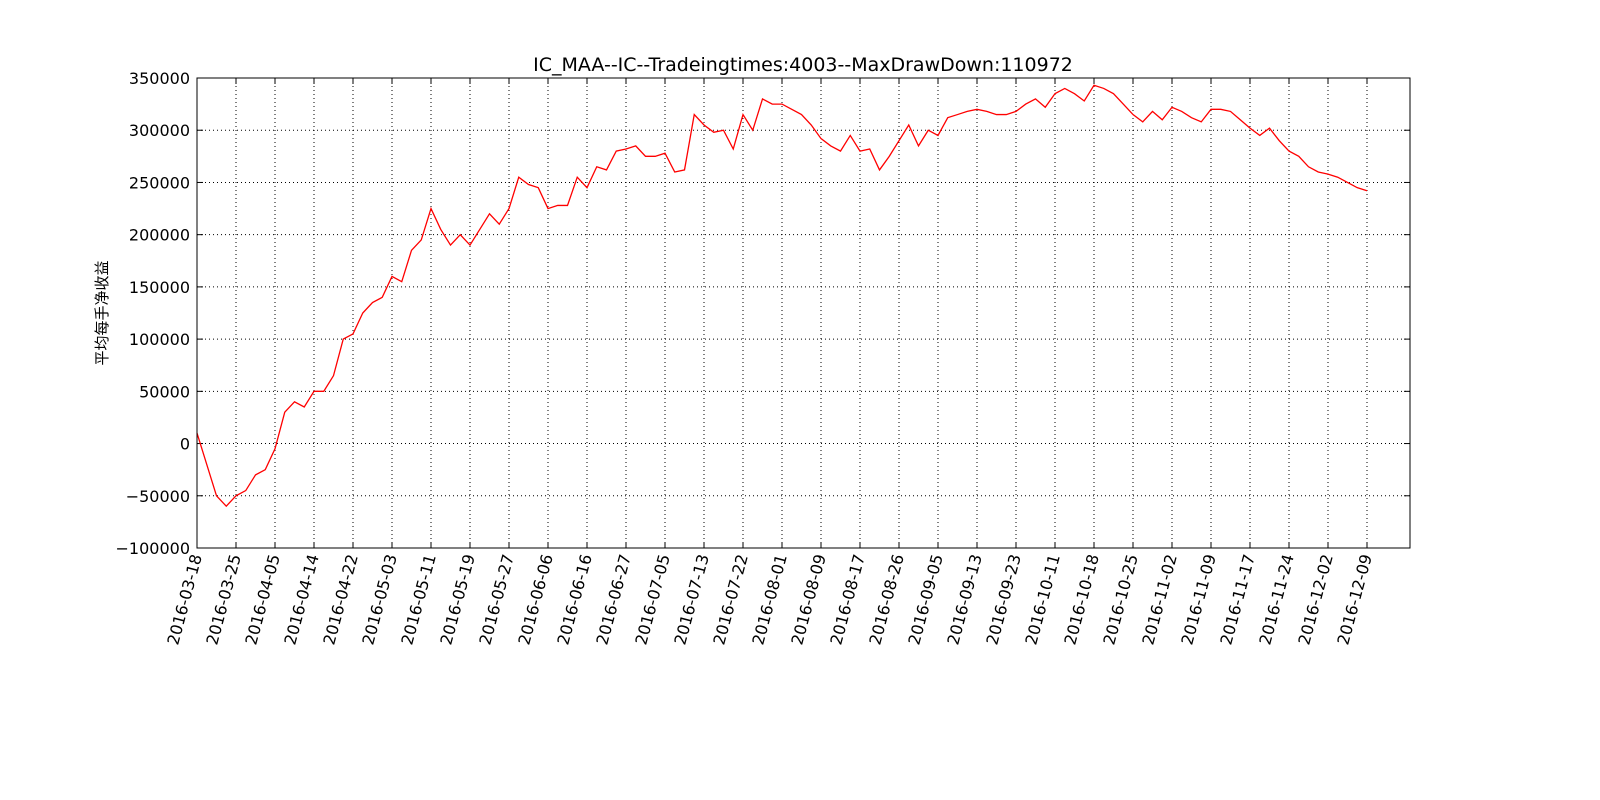 The image size is (1600, 800). What do you see at coordinates (457, 599) in the screenshot?
I see `x-tick-label: 2016-05-19` at bounding box center [457, 599].